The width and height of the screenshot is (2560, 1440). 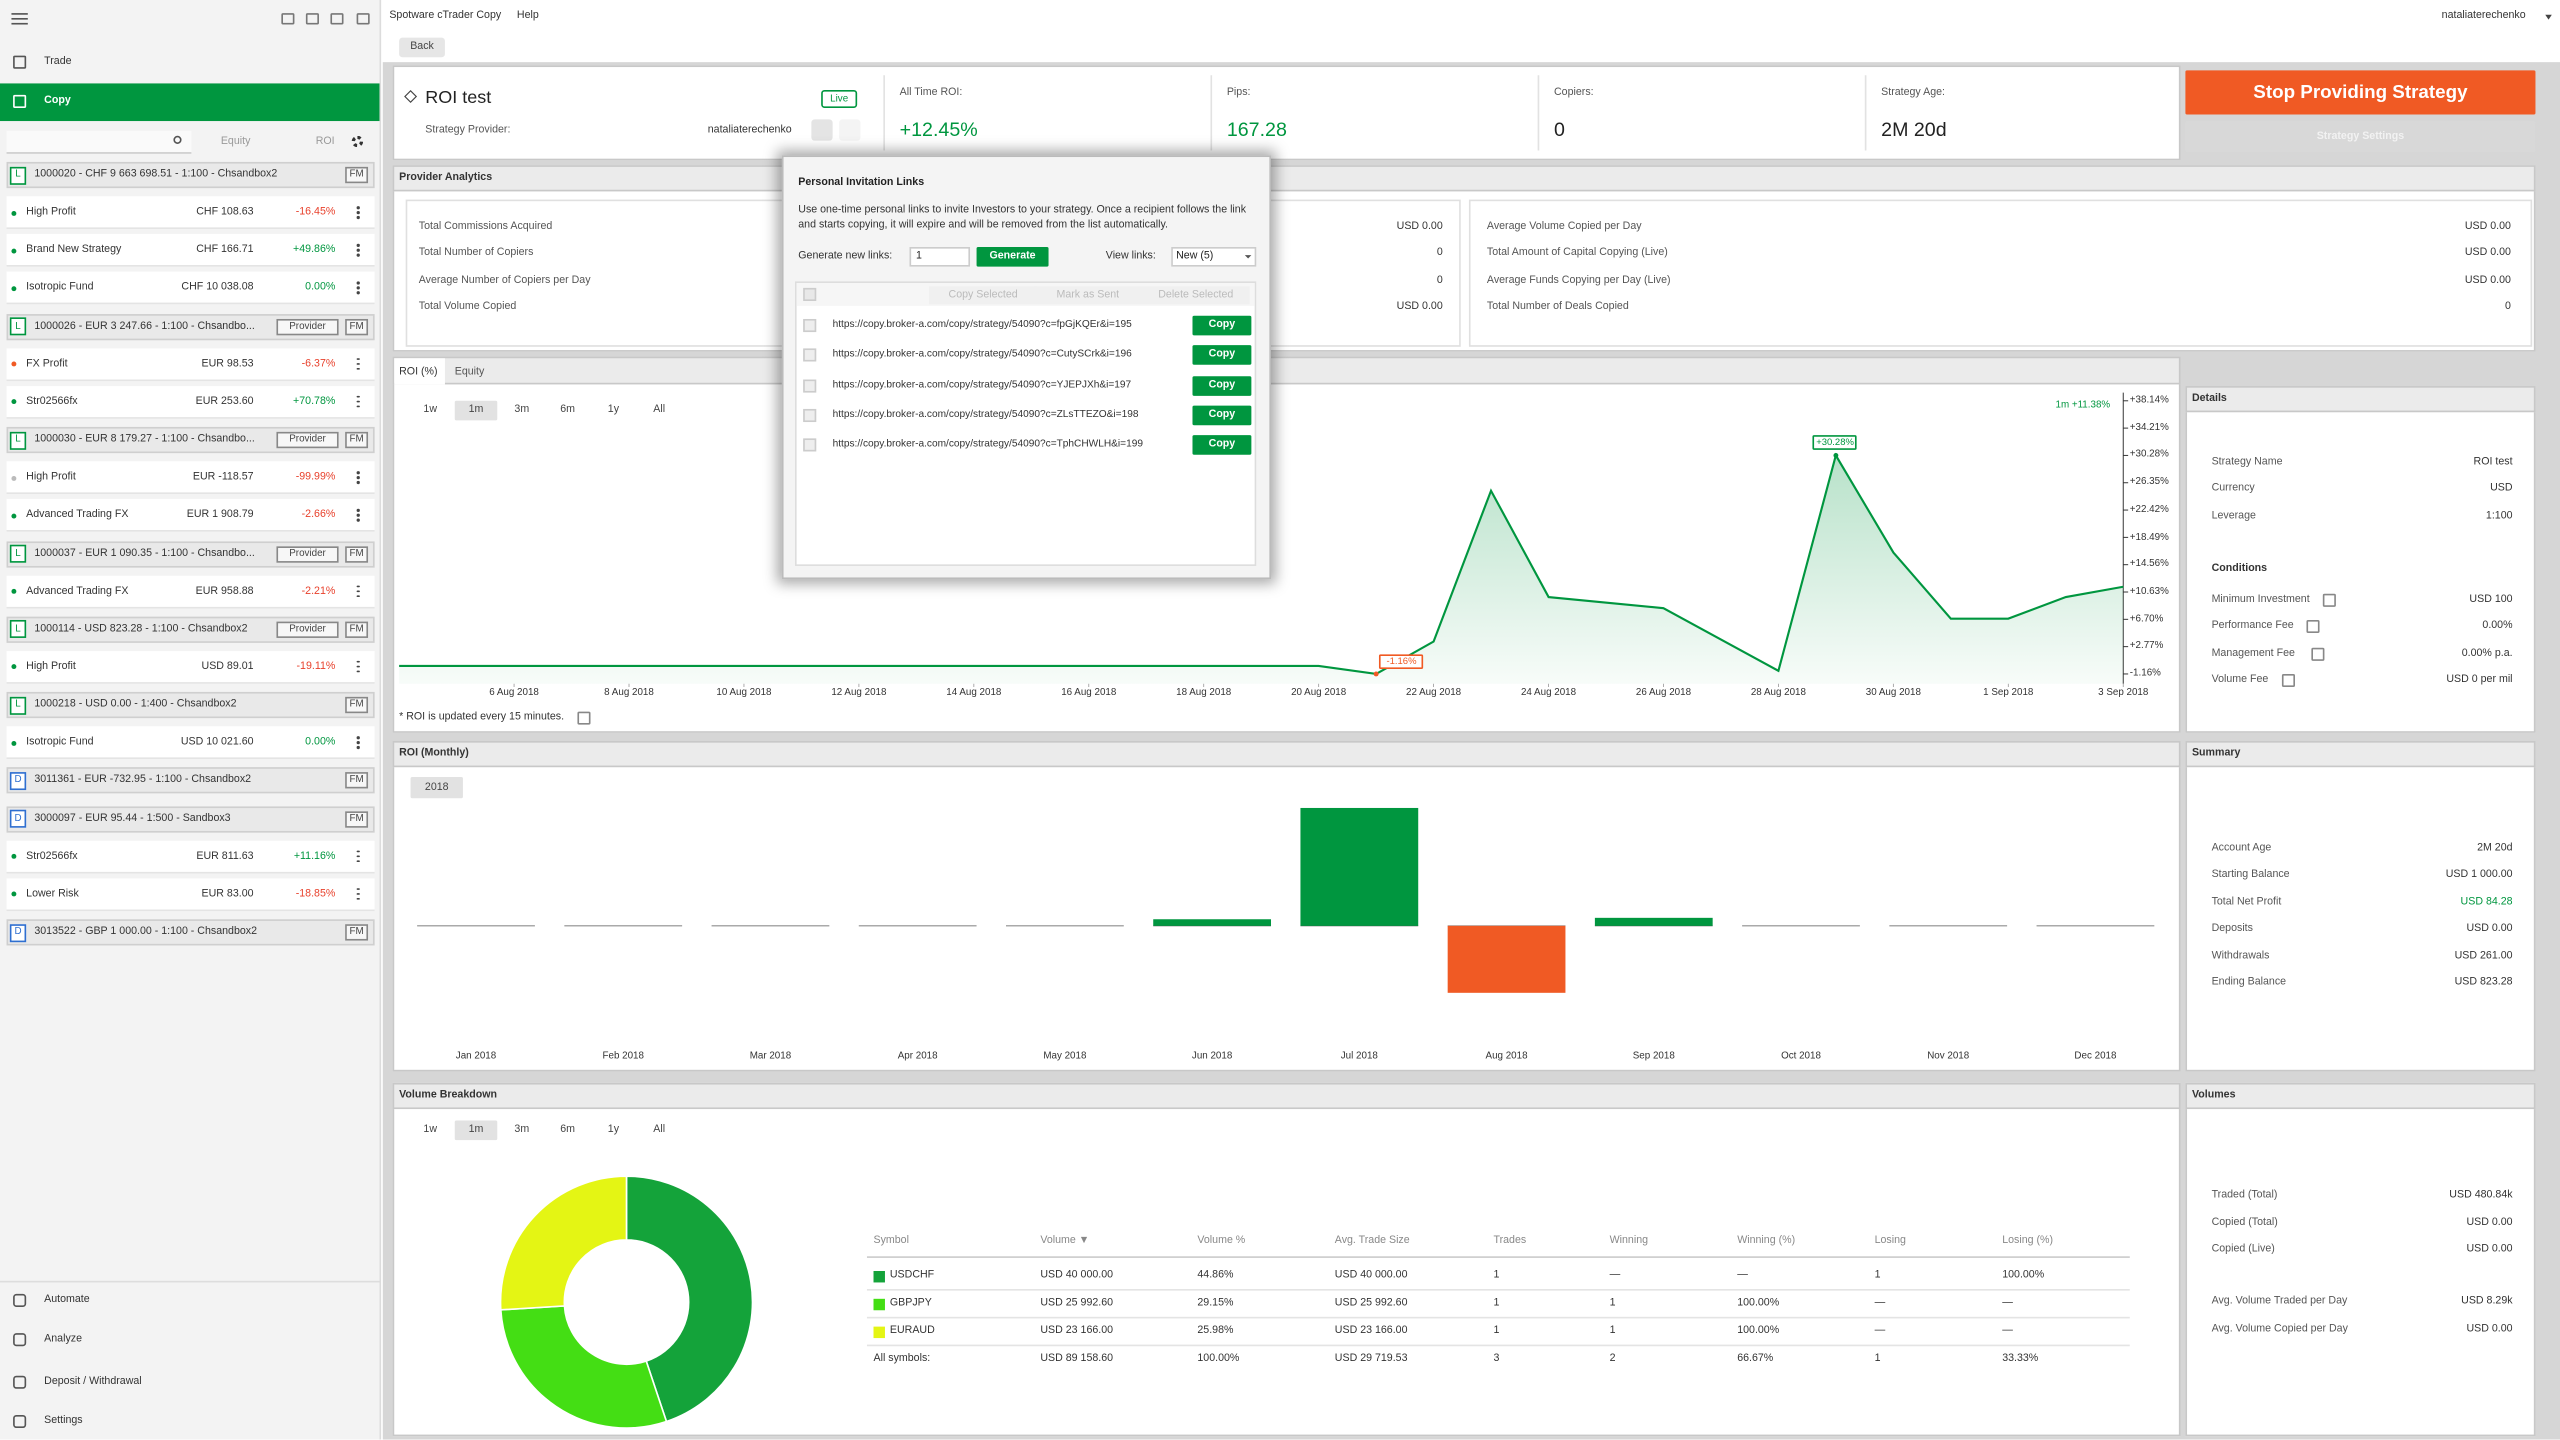 I want to click on back-button, so click(x=422, y=47).